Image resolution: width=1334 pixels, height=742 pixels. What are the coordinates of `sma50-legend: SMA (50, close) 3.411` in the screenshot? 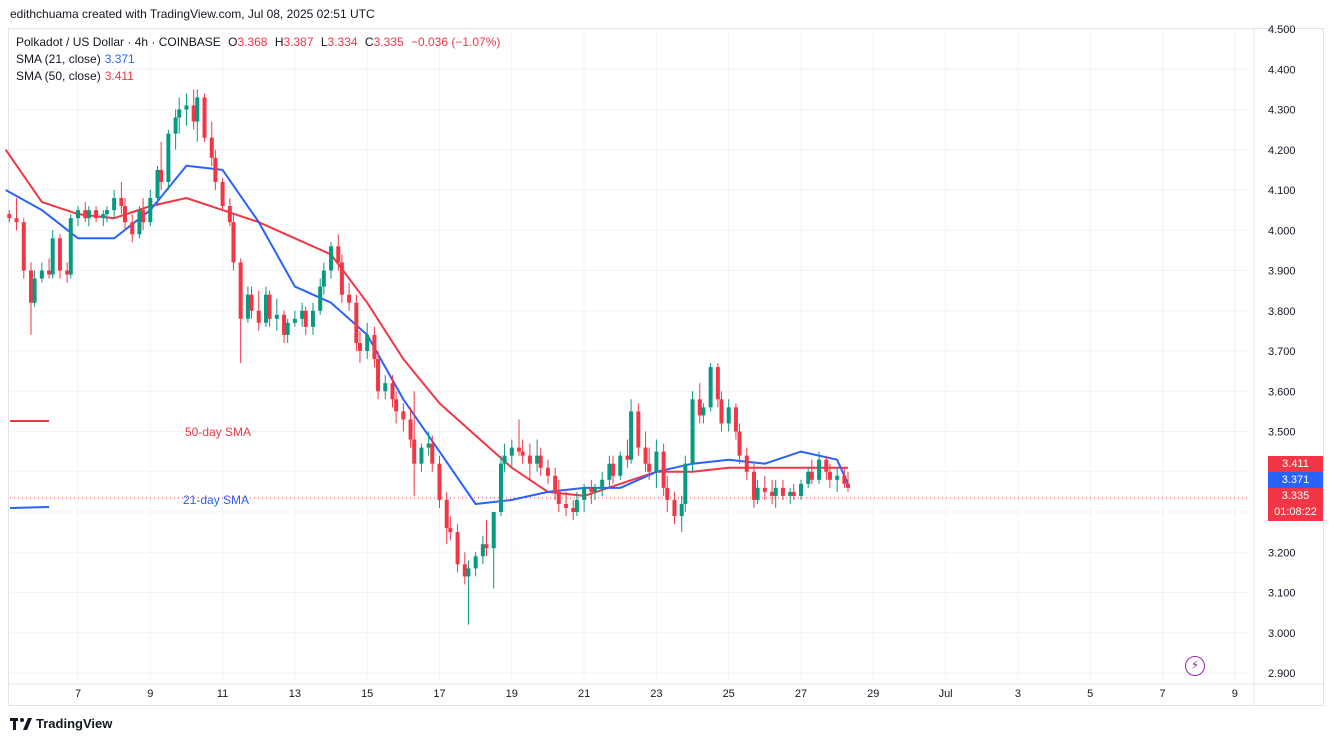 It's located at (75, 76).